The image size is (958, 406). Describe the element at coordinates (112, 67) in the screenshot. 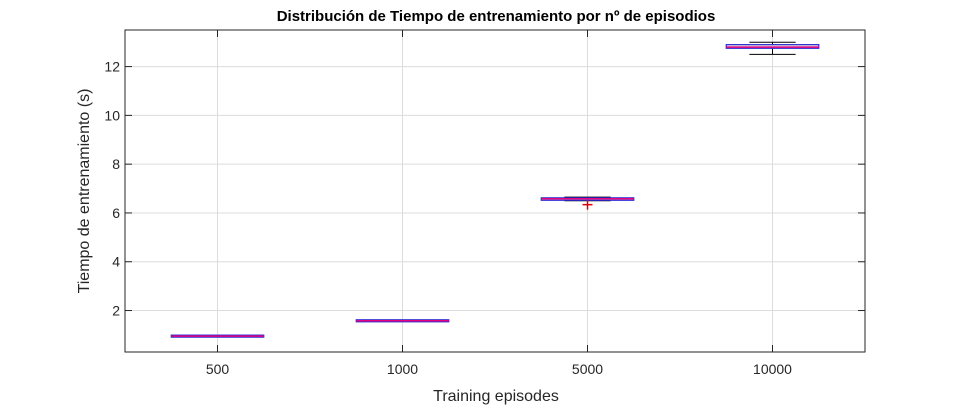

I see `y-tick-label: 12` at that location.